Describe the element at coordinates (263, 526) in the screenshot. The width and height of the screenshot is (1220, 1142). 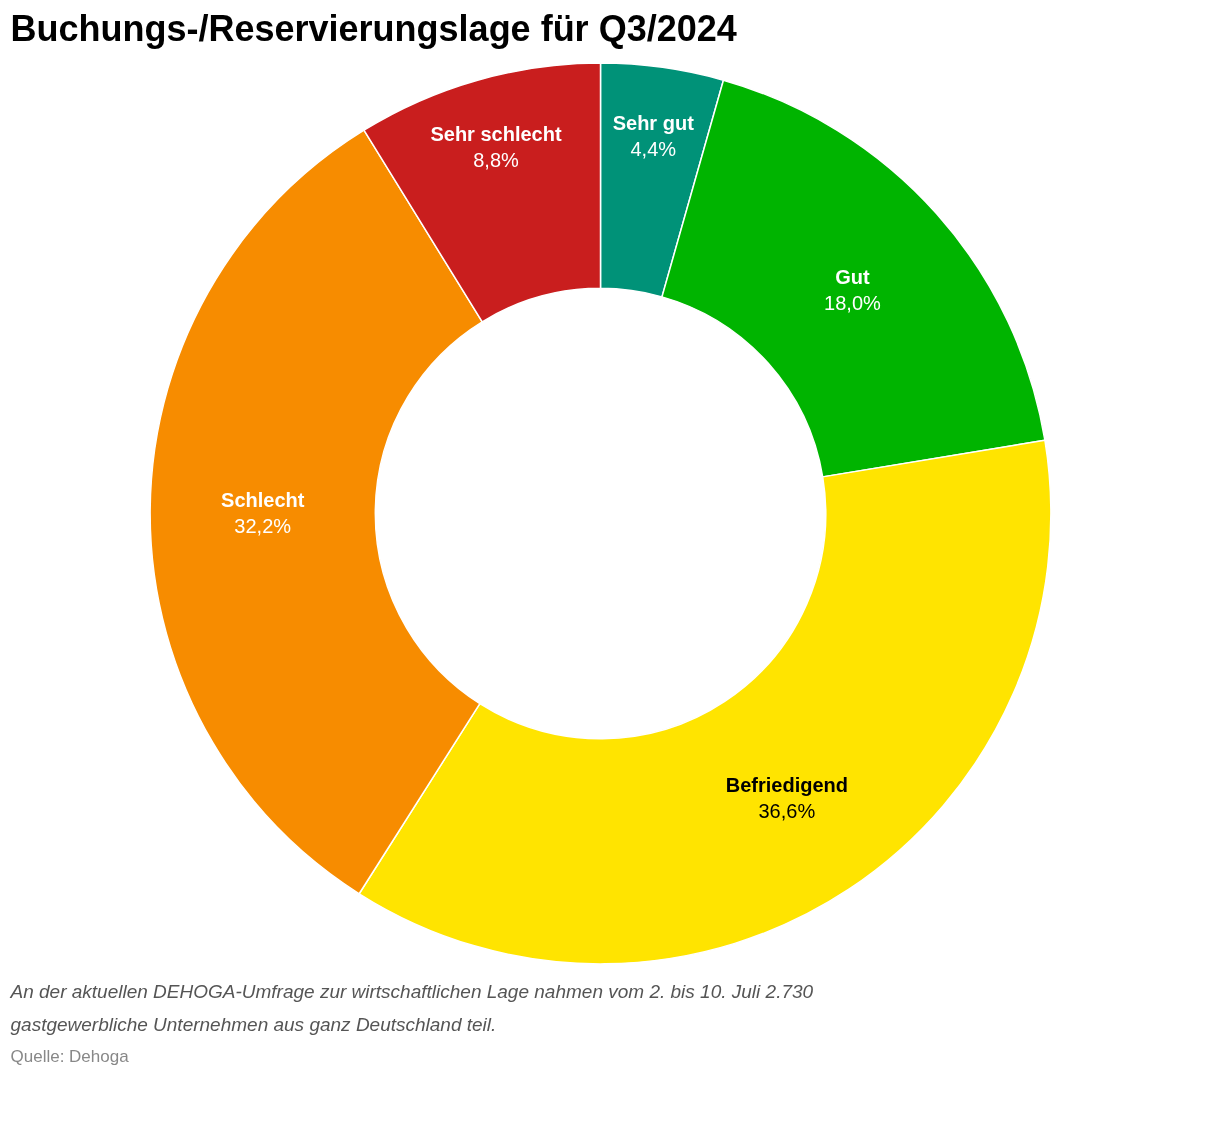
I see `data-label: 32,2%` at that location.